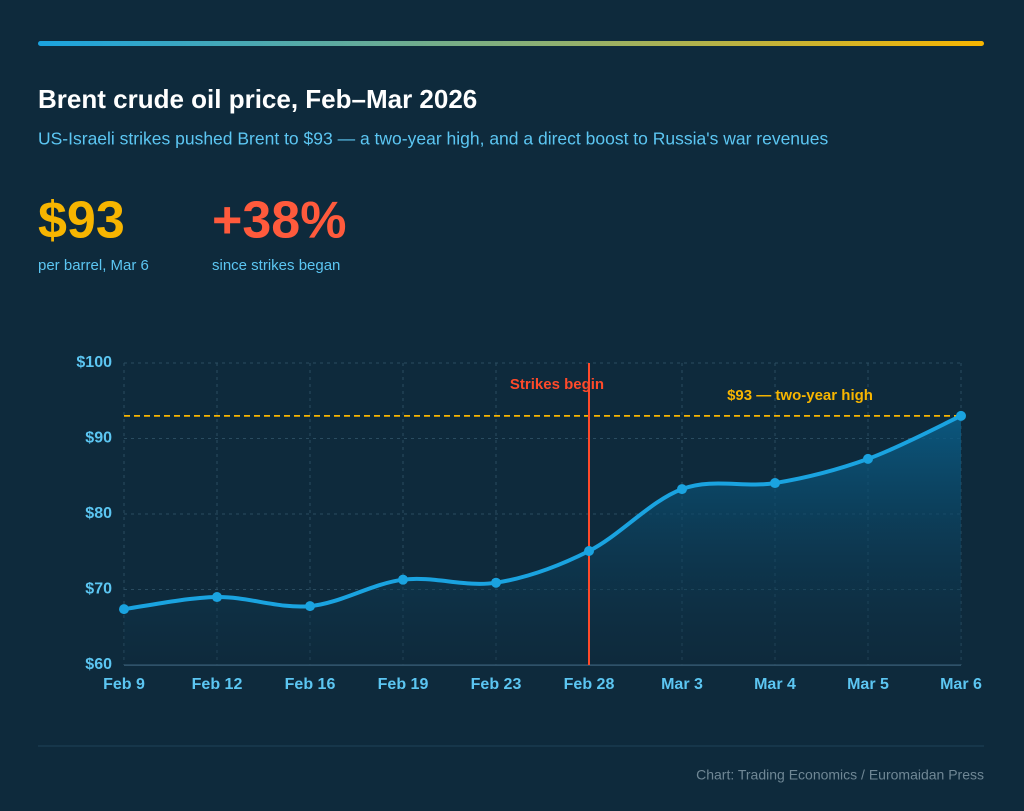  Describe the element at coordinates (98, 664) in the screenshot. I see `y-tick-label: $60` at that location.